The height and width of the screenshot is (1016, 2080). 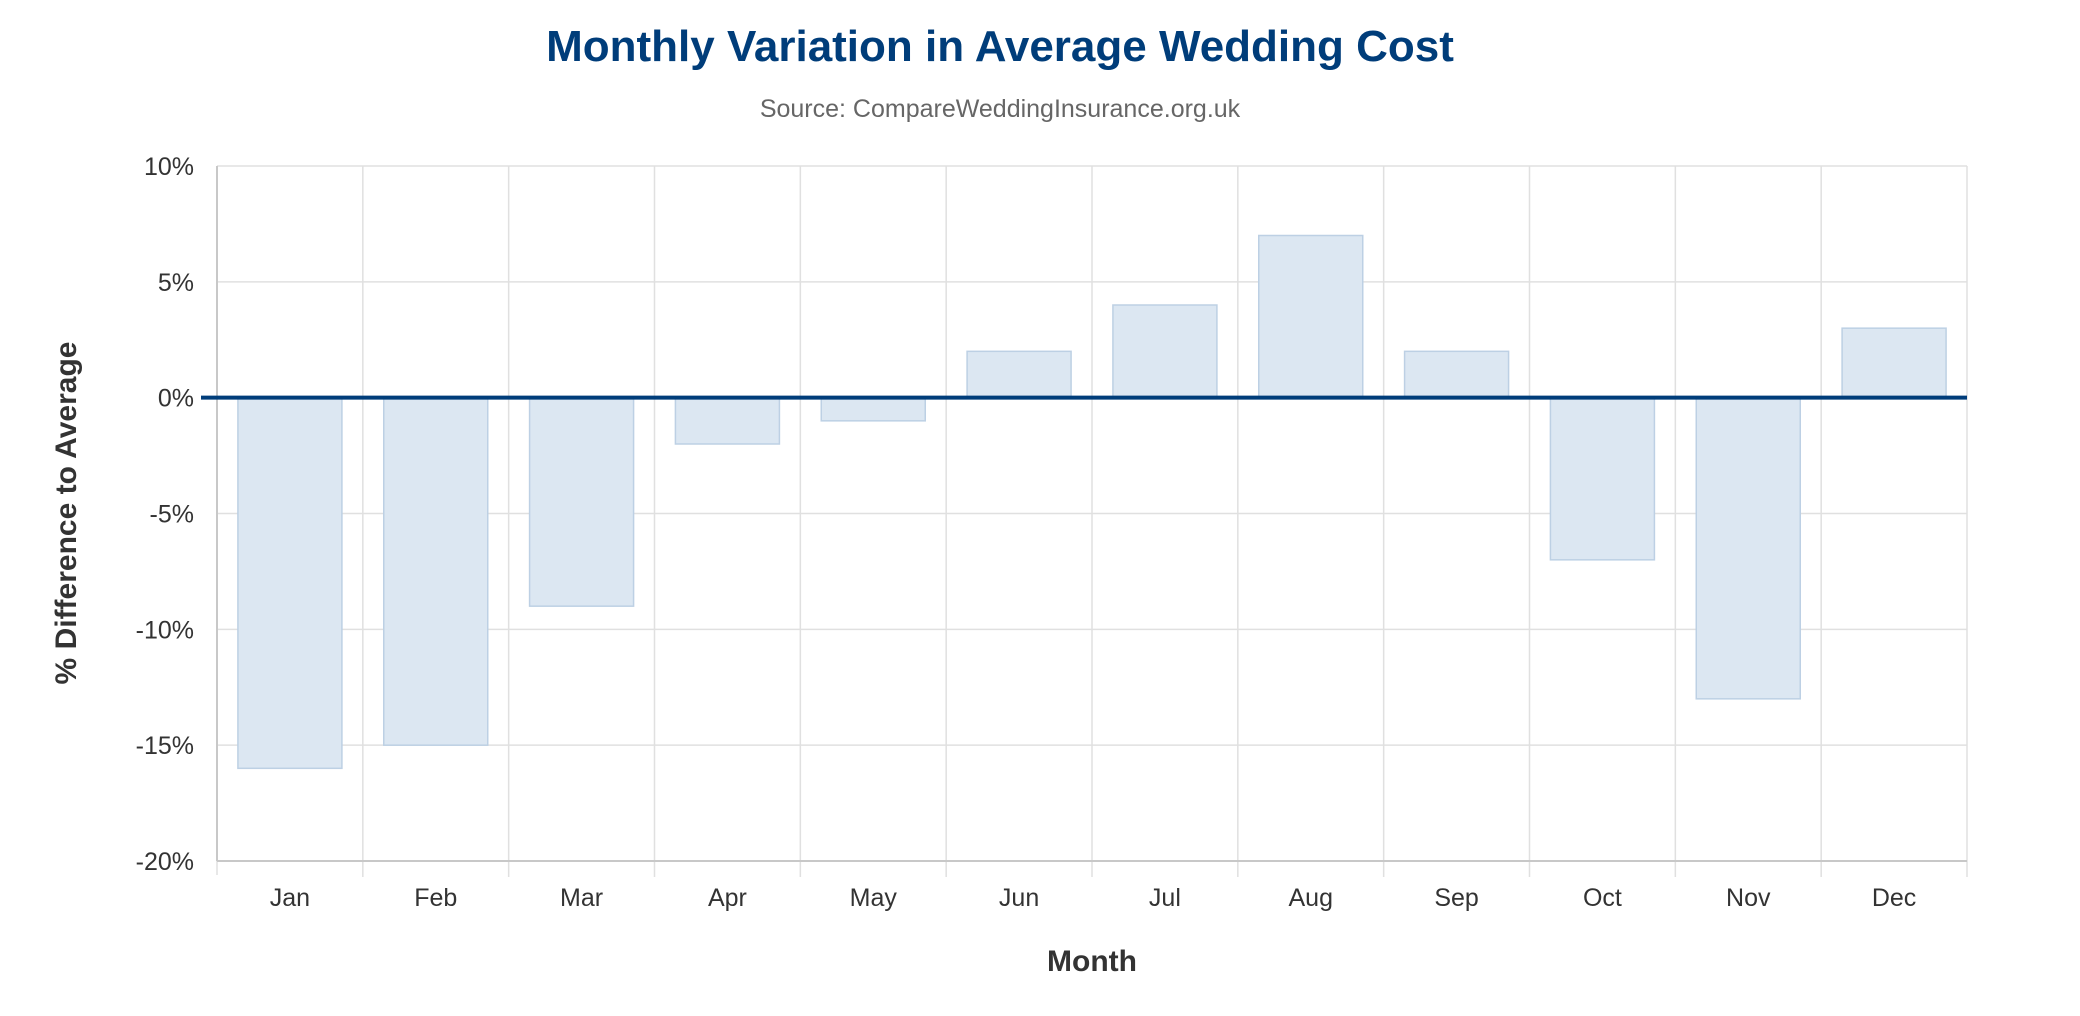 What do you see at coordinates (176, 283) in the screenshot?
I see `y-tick-label: 5%` at bounding box center [176, 283].